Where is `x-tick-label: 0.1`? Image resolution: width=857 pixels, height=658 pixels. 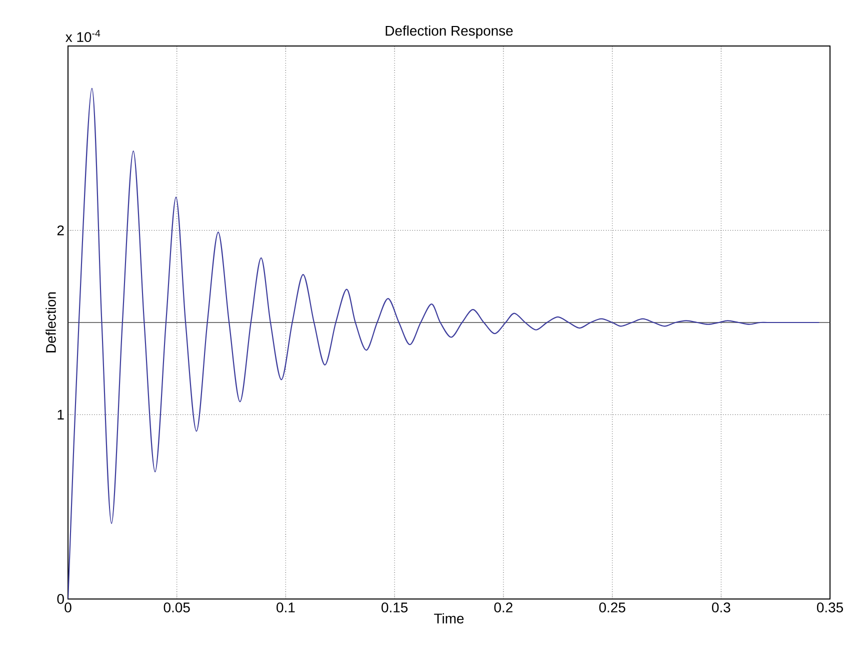
x-tick-label: 0.1 is located at coordinates (285, 607).